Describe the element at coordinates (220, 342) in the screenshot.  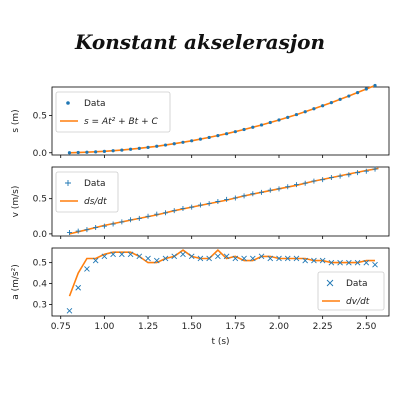
I see `x-axis-label: t (s)` at that location.